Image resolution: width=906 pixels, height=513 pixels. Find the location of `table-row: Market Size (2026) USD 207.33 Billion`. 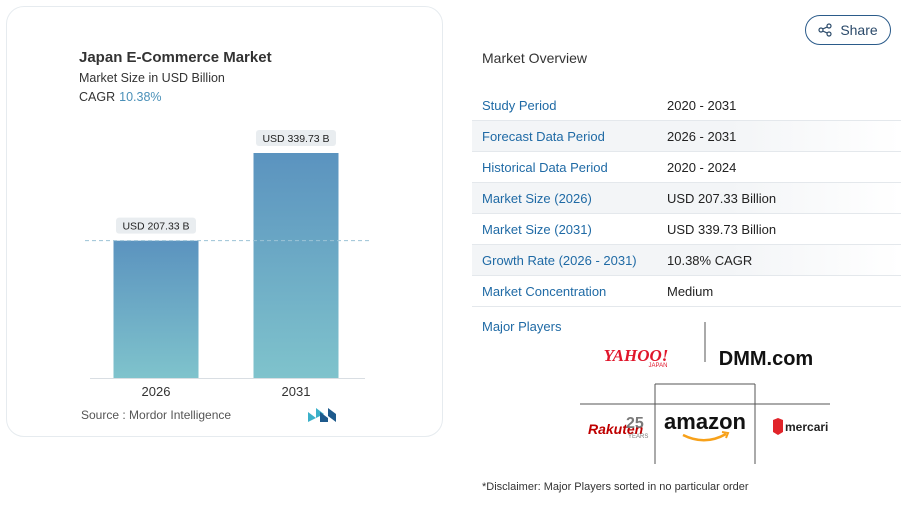

table-row: Market Size (2026) USD 207.33 Billion is located at coordinates (686, 198).